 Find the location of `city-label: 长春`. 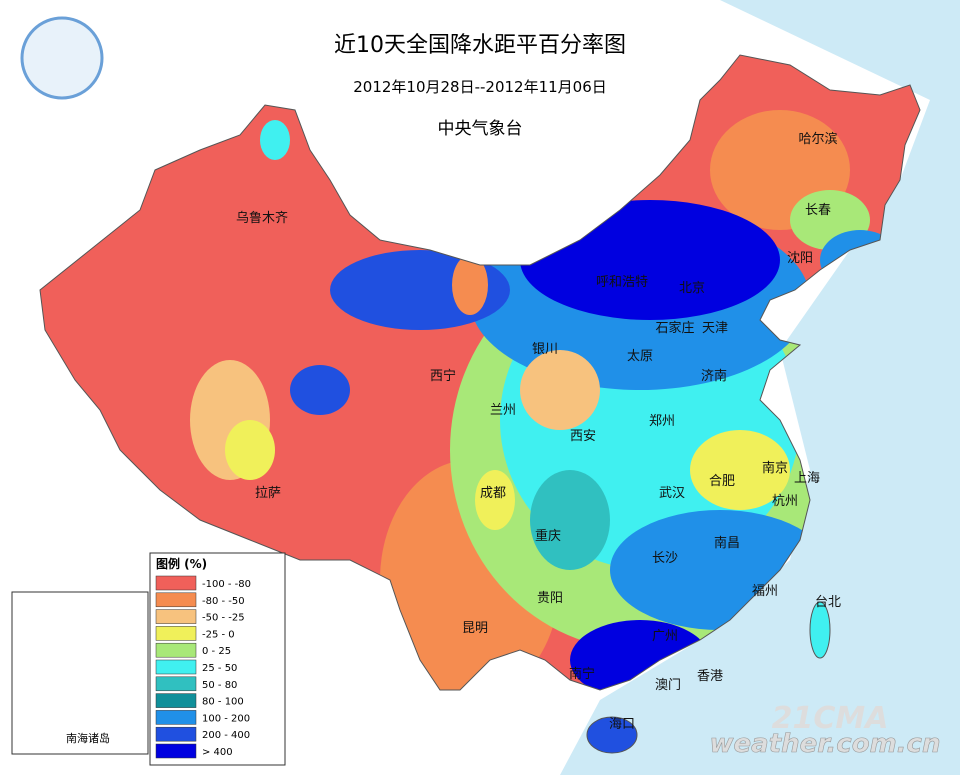

city-label: 长春 is located at coordinates (818, 210).